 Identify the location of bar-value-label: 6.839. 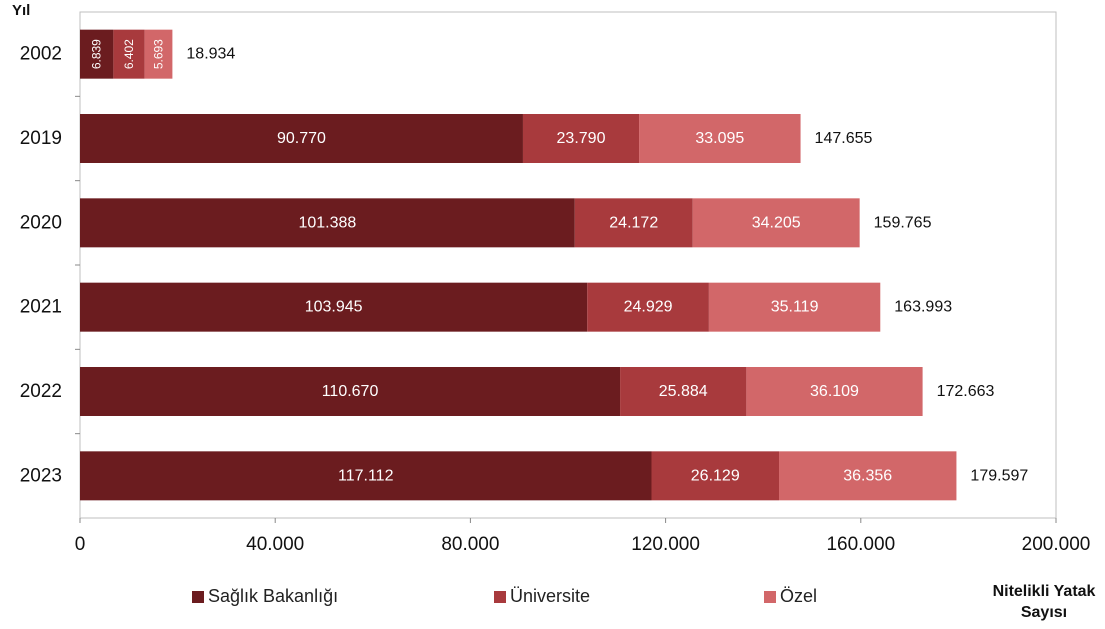
(97, 54).